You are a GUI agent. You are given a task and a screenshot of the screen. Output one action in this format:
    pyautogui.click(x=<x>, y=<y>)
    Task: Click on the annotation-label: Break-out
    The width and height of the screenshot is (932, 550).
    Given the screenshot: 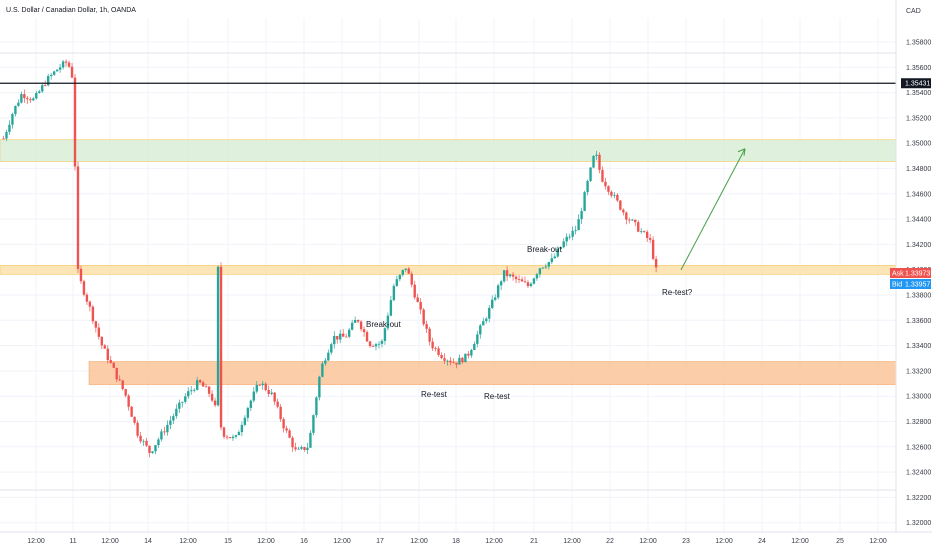 What is the action you would take?
    pyautogui.click(x=544, y=249)
    